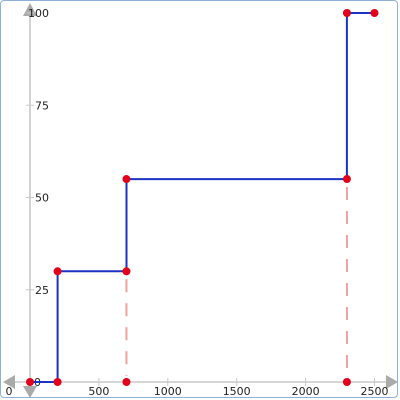  I want to click on y-tick-label: 100, so click(38, 13).